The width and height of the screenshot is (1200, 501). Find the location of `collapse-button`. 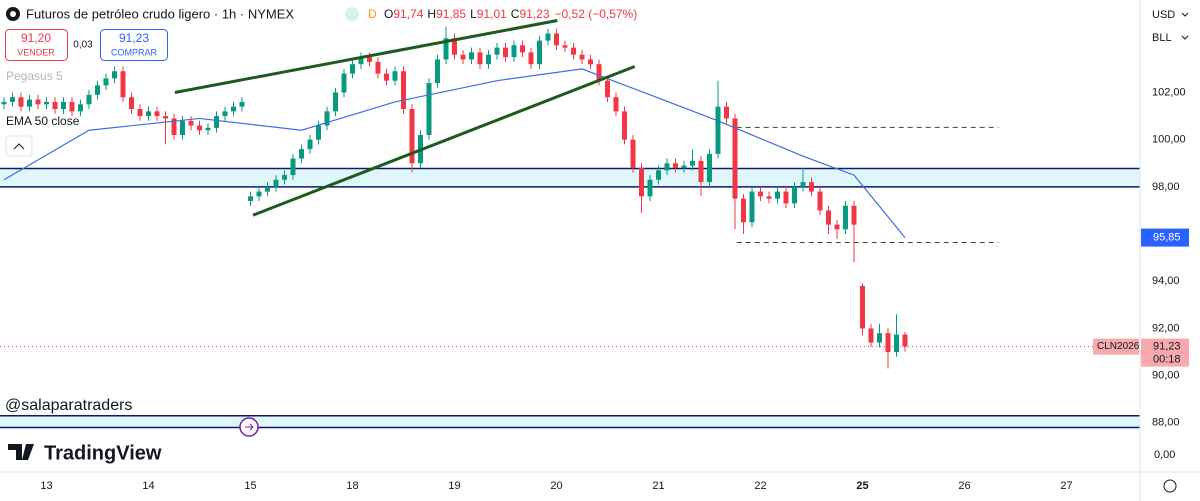

collapse-button is located at coordinates (19, 146).